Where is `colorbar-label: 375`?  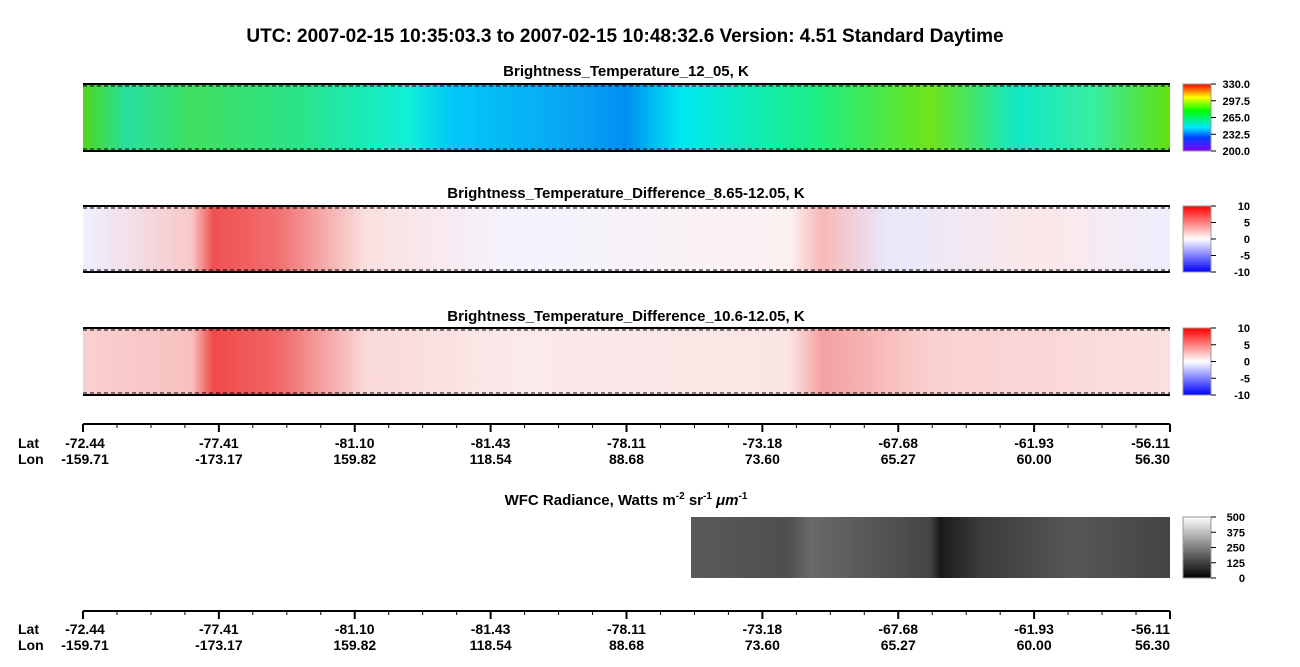
colorbar-label: 375 is located at coordinates (1236, 533).